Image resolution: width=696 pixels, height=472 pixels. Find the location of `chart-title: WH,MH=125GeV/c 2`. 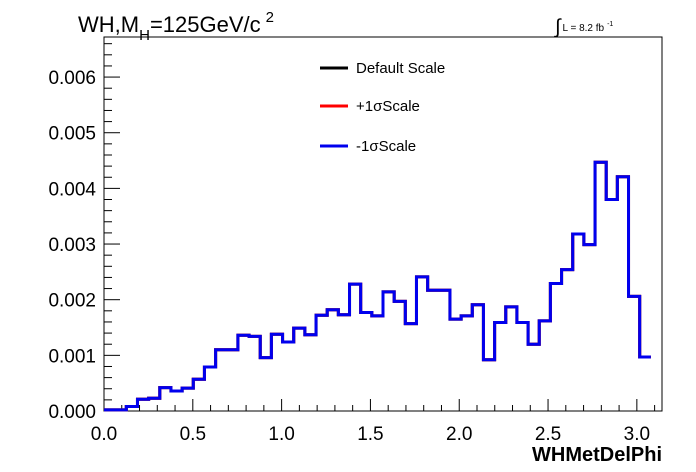

chart-title: WH,MH=125GeV/c 2 is located at coordinates (176, 26).